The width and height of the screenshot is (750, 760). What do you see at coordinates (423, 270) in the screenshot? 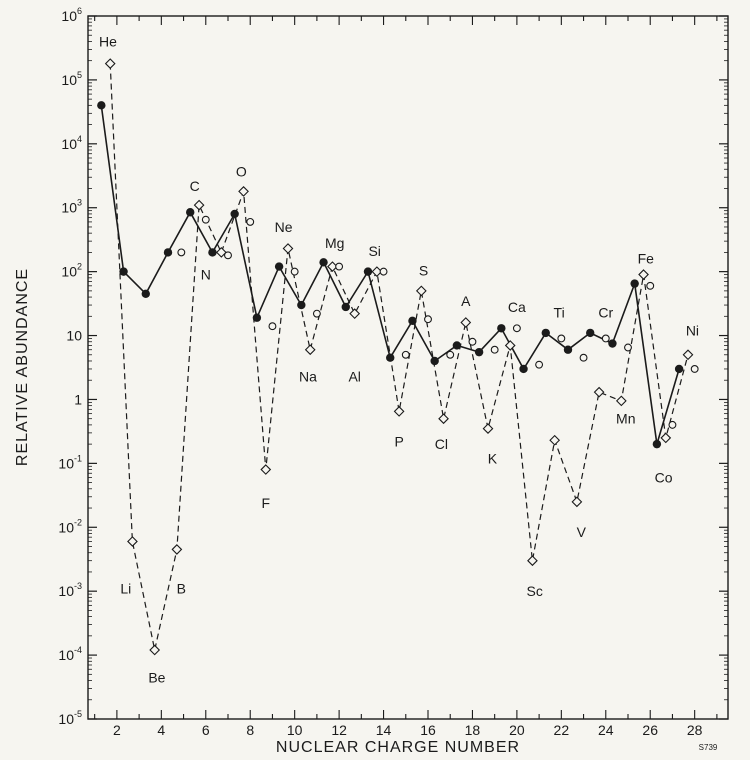
I see `element-label: S` at bounding box center [423, 270].